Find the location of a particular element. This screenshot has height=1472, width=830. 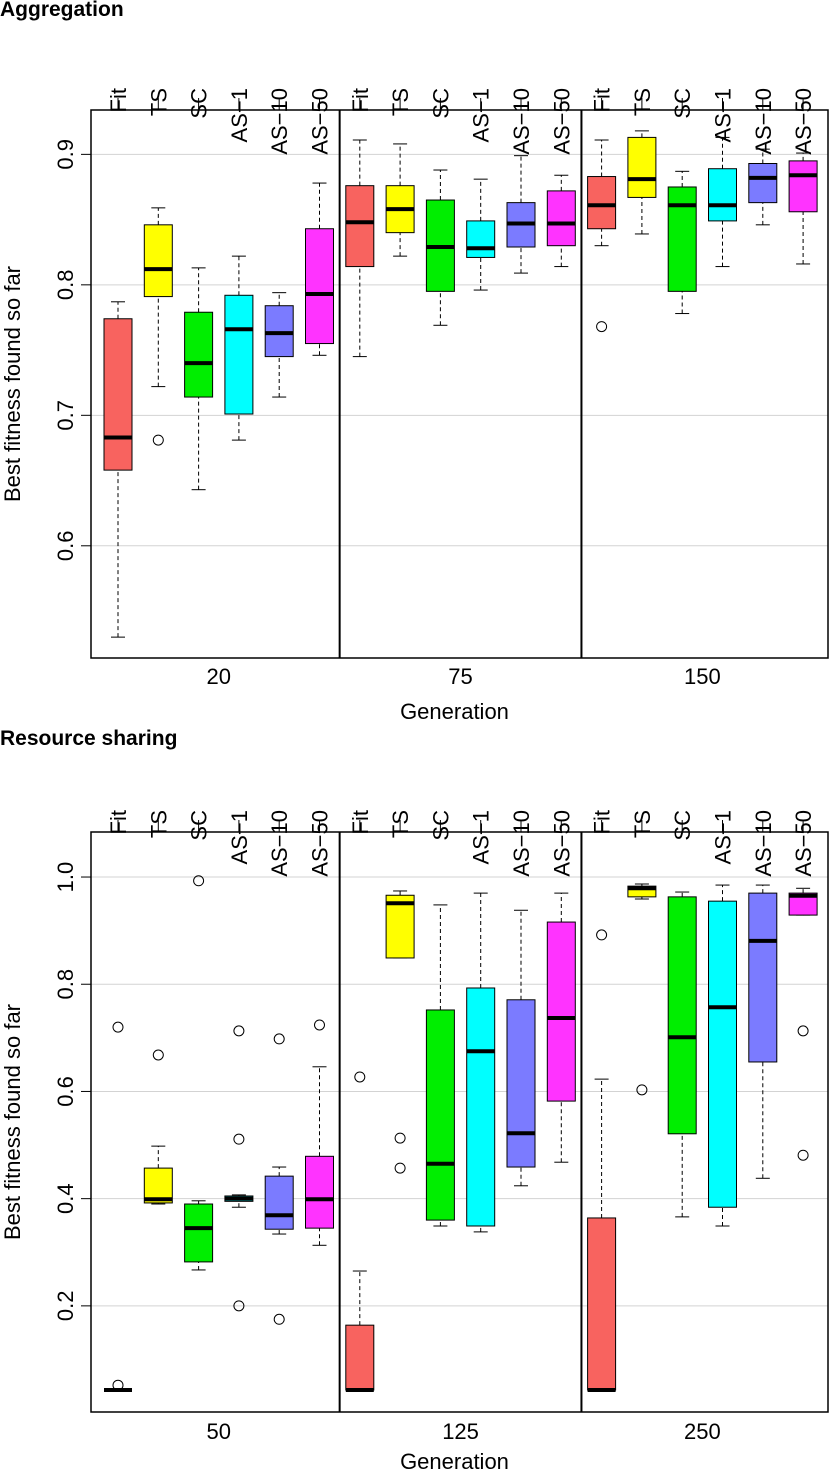

y-tick-label: 0.9 is located at coordinates (65, 154).